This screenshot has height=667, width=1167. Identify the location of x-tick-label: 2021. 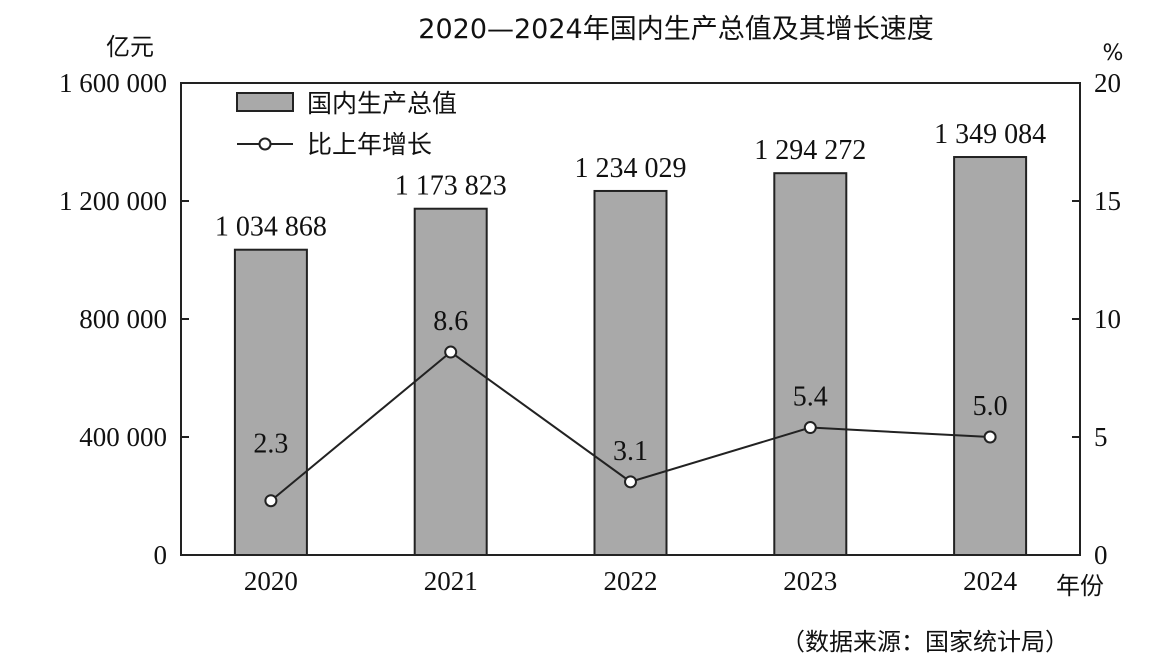
(451, 581).